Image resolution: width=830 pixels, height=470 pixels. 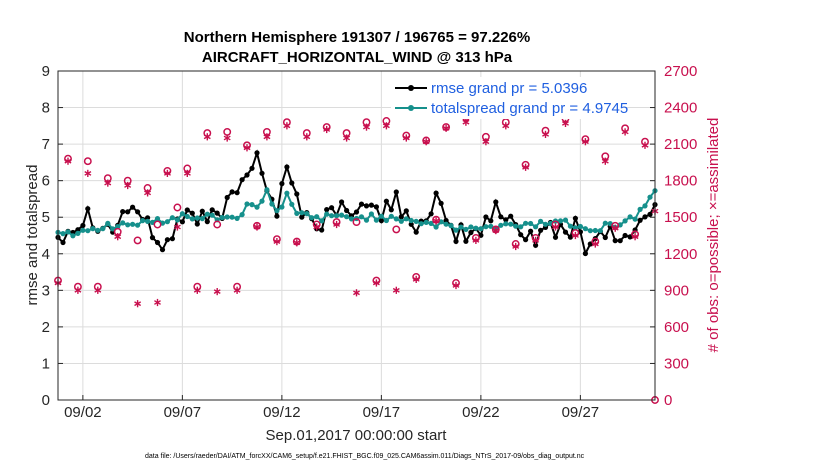 I want to click on tick-label-left: 5, so click(x=46, y=217).